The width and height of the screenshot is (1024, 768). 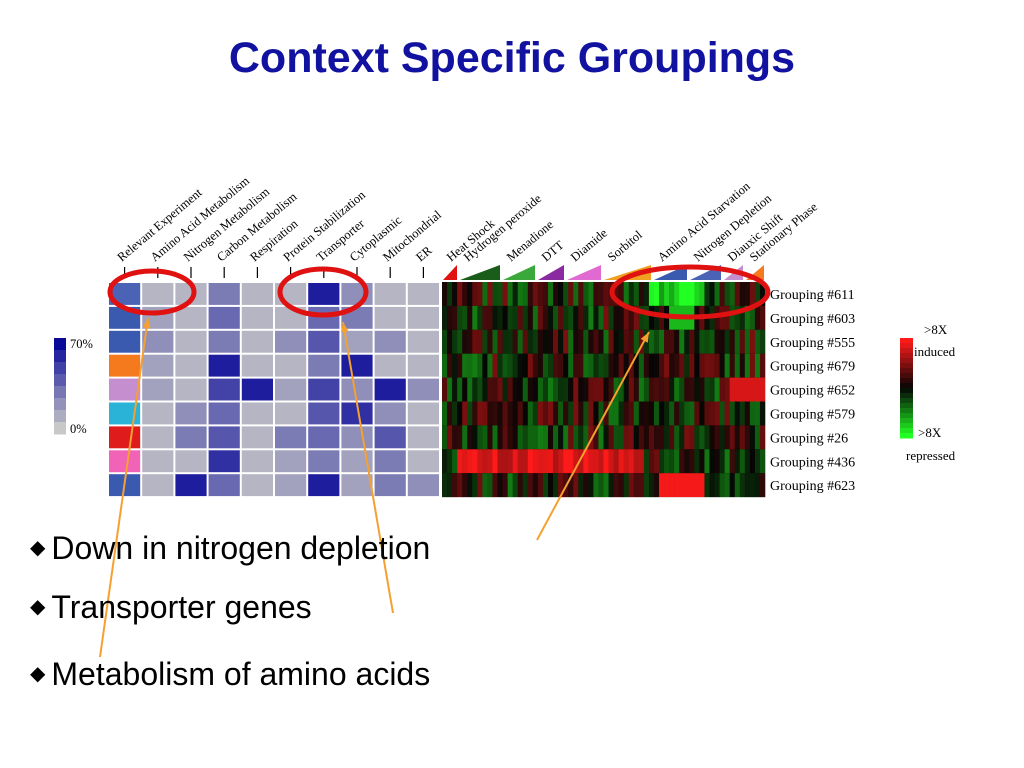 What do you see at coordinates (812, 486) in the screenshot?
I see `row-label: Grouping #623` at bounding box center [812, 486].